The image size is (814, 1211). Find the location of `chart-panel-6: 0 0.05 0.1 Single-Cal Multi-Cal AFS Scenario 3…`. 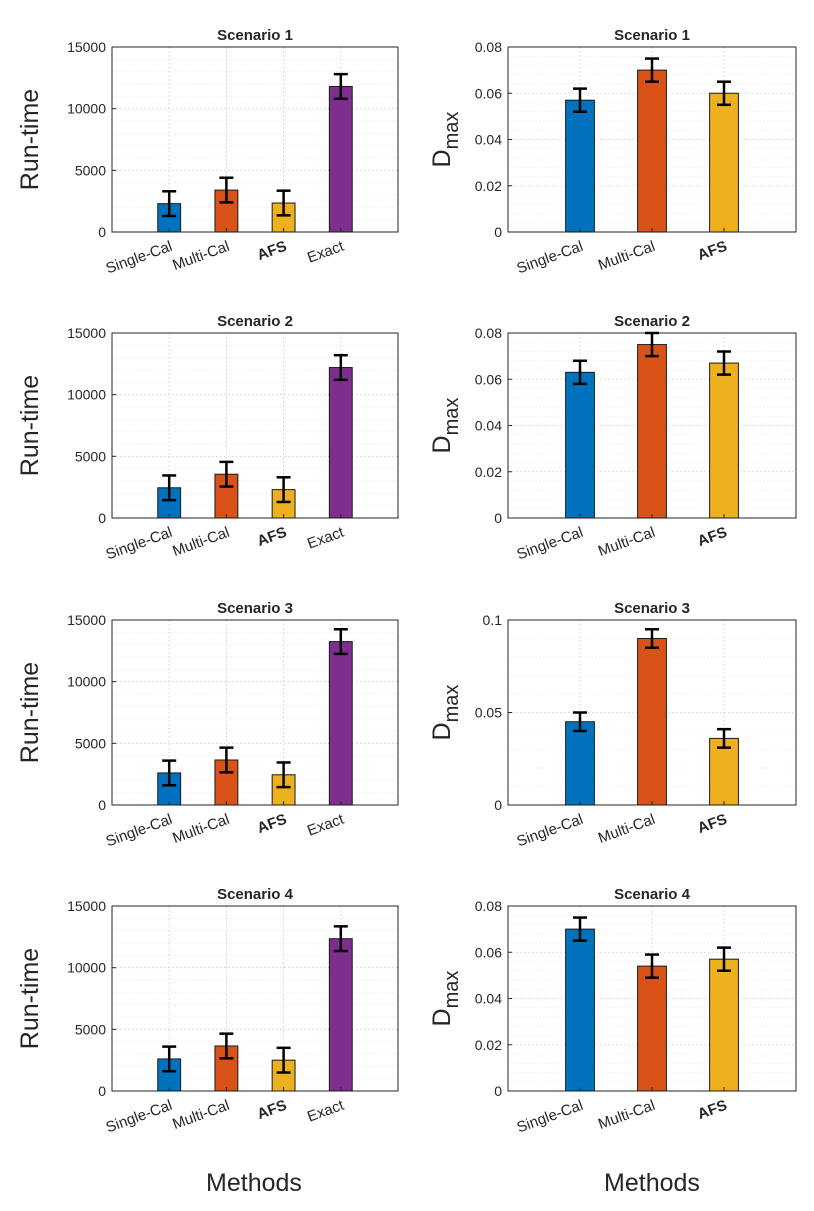

chart-panel-6: 0 0.05 0.1 Single-Cal Multi-Cal AFS Scenario 3… is located at coordinates (612, 725).